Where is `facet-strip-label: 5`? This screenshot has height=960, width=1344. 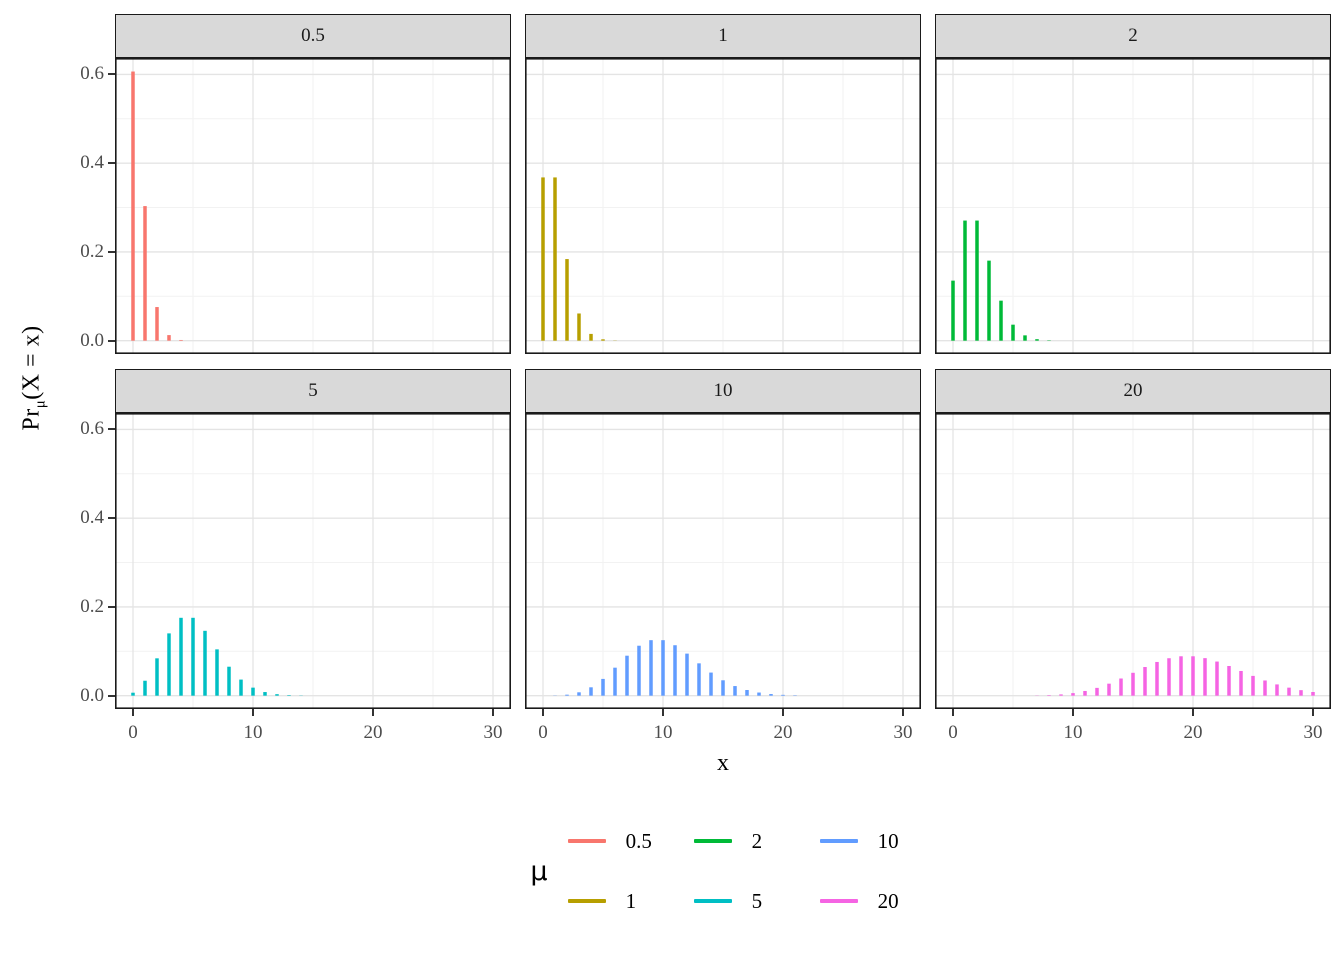 facet-strip-label: 5 is located at coordinates (313, 390).